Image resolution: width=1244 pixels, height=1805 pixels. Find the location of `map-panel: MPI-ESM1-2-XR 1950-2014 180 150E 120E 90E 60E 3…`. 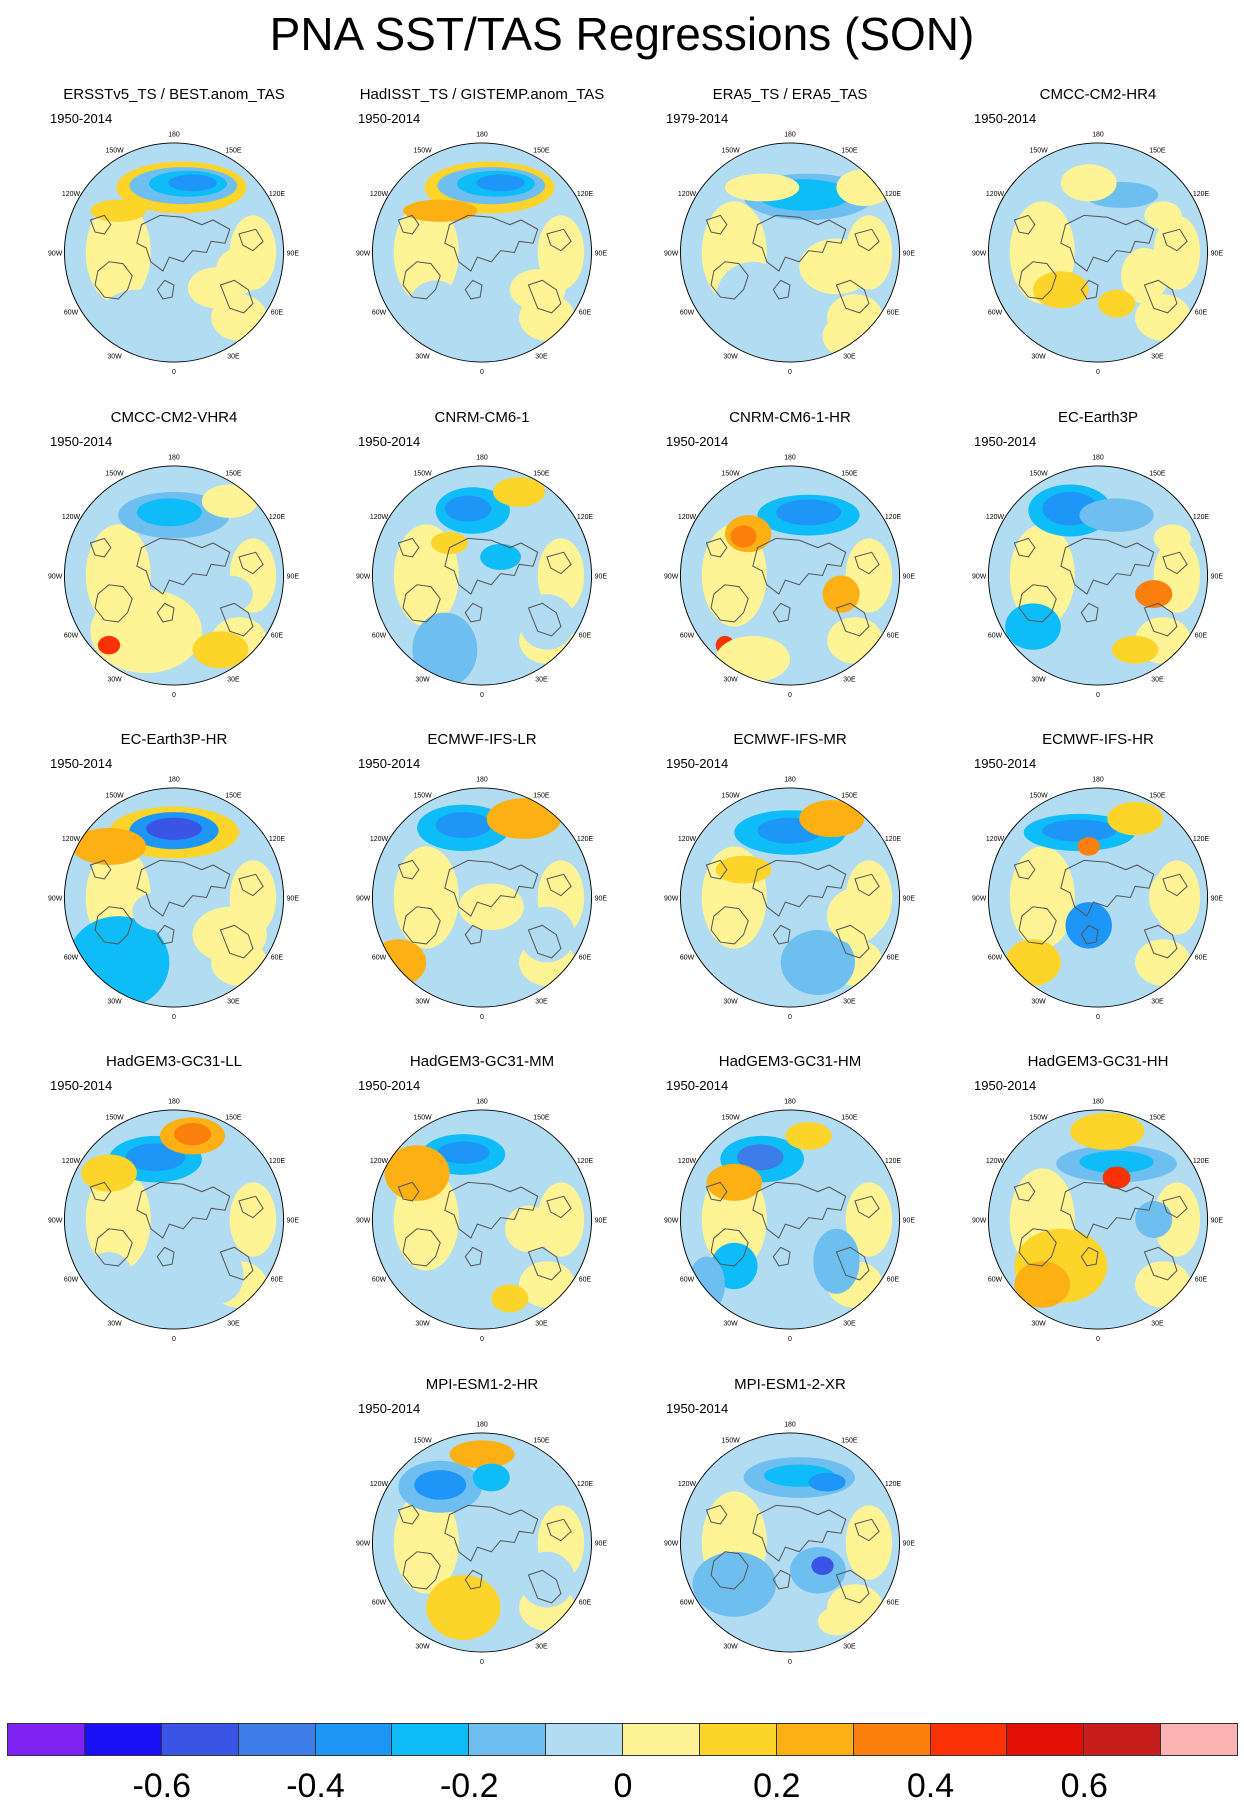

map-panel: MPI-ESM1-2-XR 1950-2014 180 150E 120E 90E 60E 3… is located at coordinates (790, 1536).